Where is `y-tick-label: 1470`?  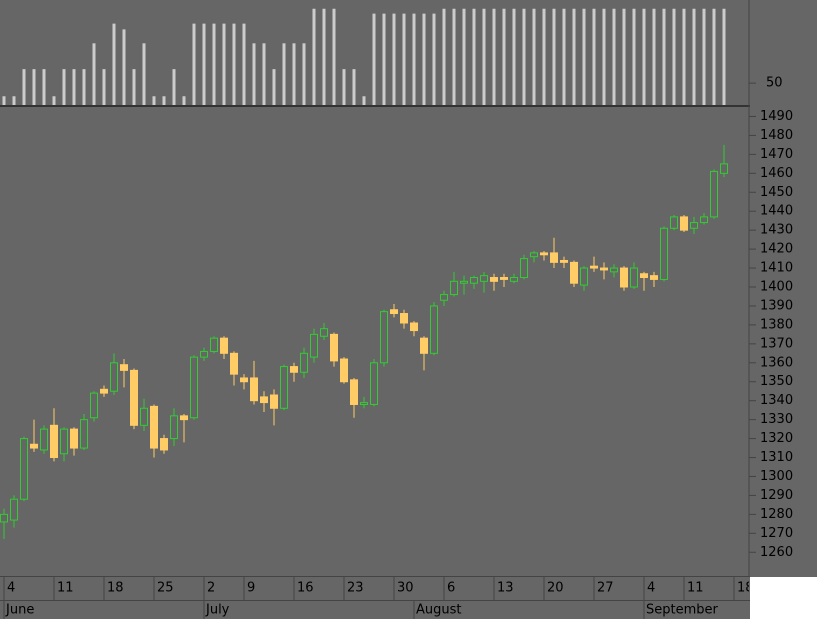 y-tick-label: 1470 is located at coordinates (776, 154).